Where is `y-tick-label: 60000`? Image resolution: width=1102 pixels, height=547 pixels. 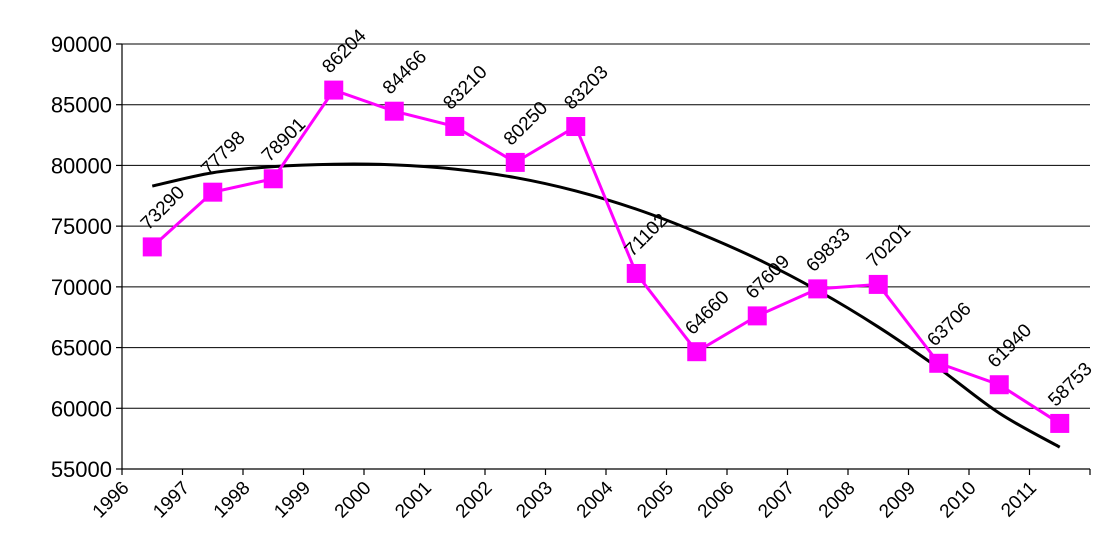
y-tick-label: 60000 is located at coordinates (81, 408).